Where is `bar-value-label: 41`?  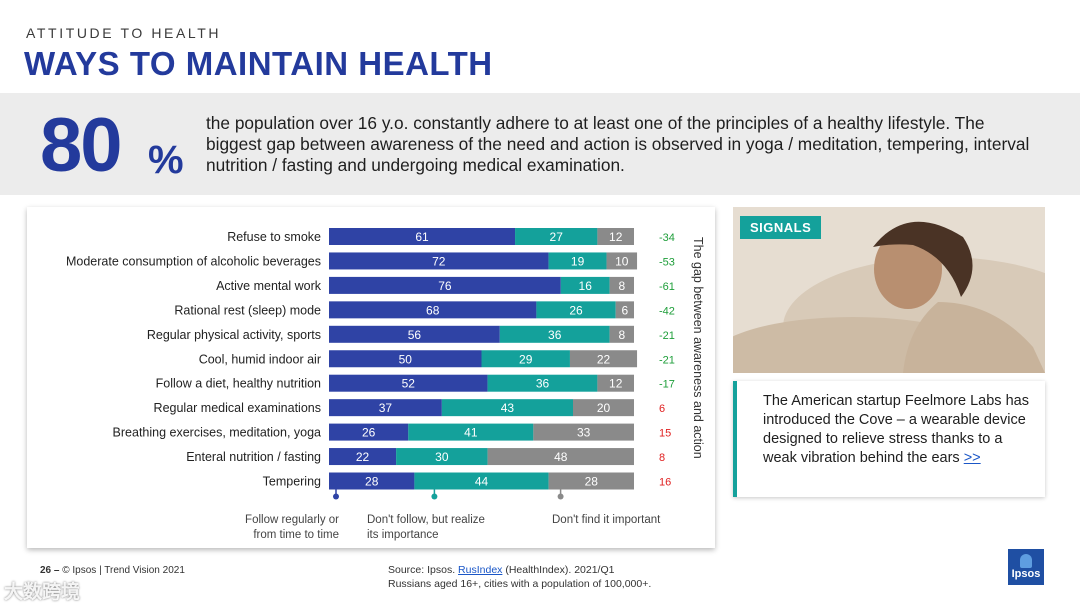 bar-value-label: 41 is located at coordinates (471, 433).